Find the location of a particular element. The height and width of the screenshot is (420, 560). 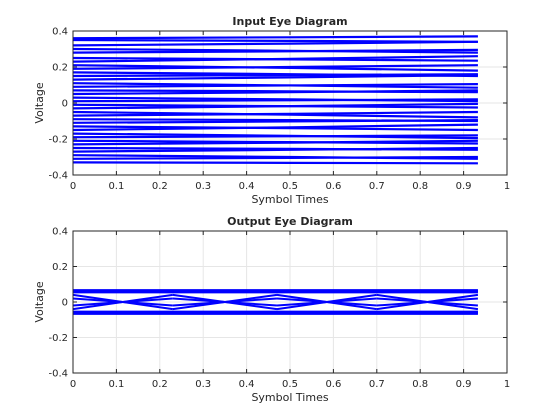

input-chart-title: Input Eye Diagram is located at coordinates (289, 21).